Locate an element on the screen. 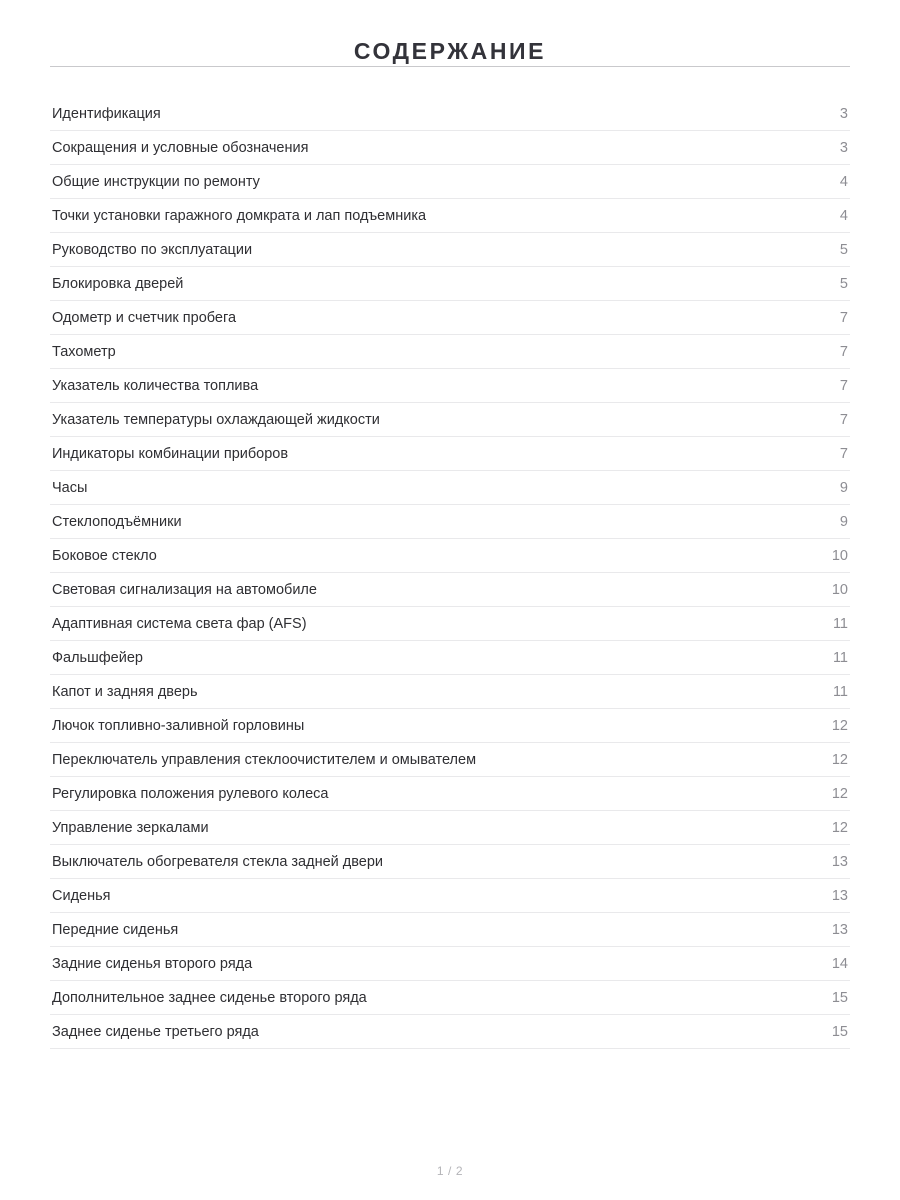  list-item: Блокировка дверей 5 is located at coordinates (450, 284).